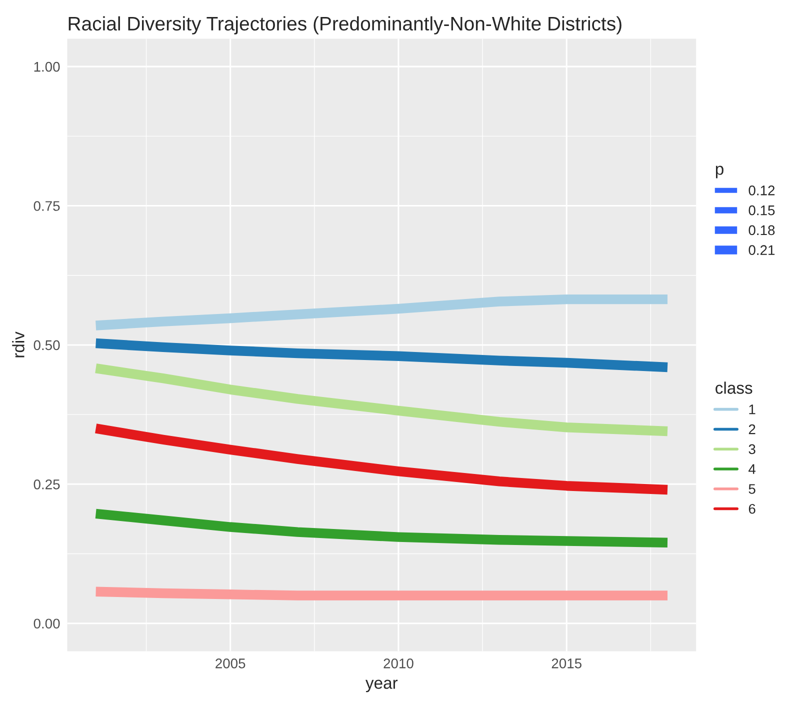 Image resolution: width=791 pixels, height=704 pixels. What do you see at coordinates (761, 250) in the screenshot?
I see `text: 0.21` at bounding box center [761, 250].